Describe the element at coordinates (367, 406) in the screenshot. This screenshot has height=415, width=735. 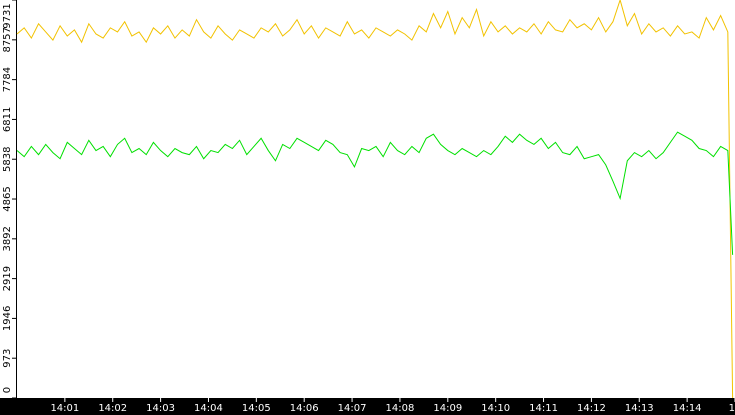
I see `x-axis-band` at that location.